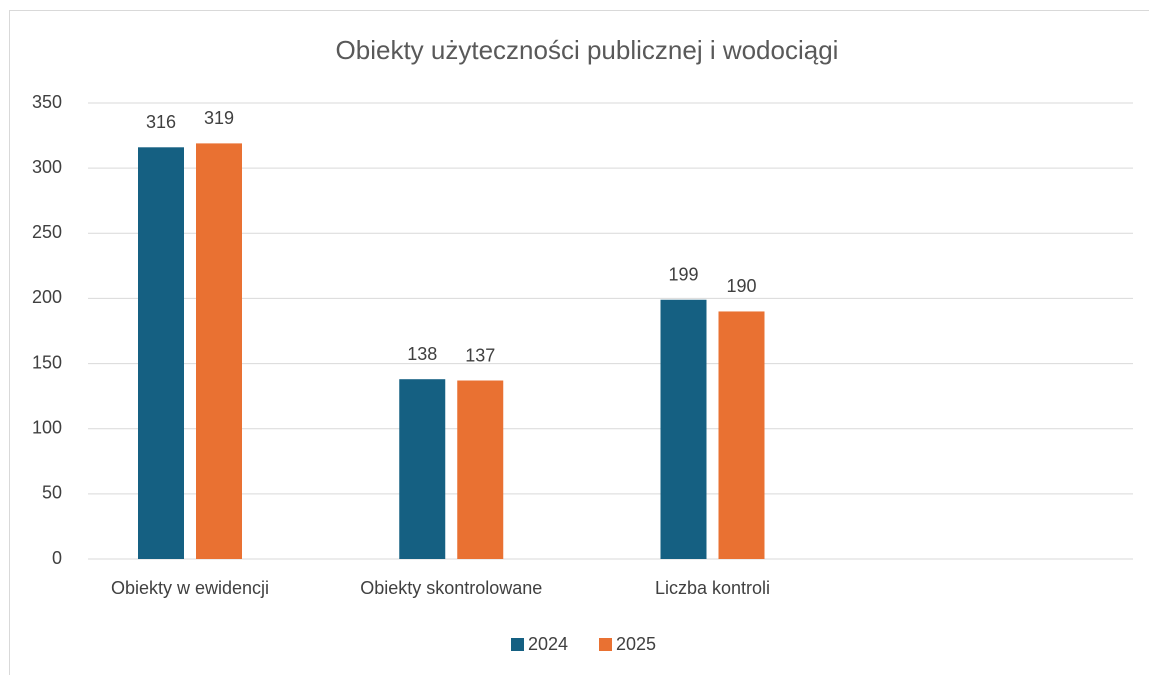 This screenshot has height=675, width=1149. Describe the element at coordinates (47, 297) in the screenshot. I see `y-tick-label: 200` at that location.